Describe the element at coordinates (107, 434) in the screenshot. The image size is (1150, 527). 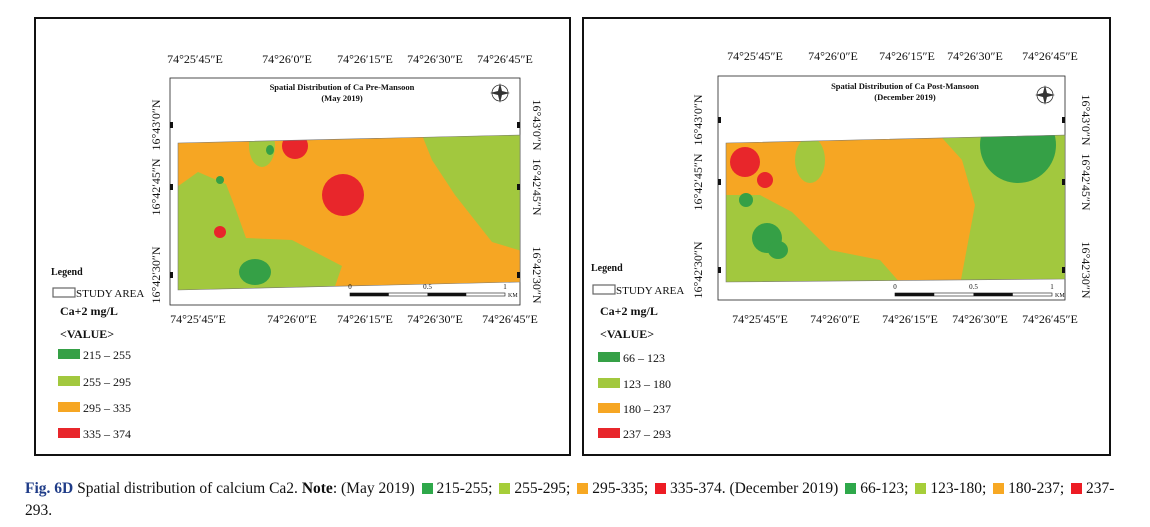
I see `legend-class-label: 335 – 374` at that location.